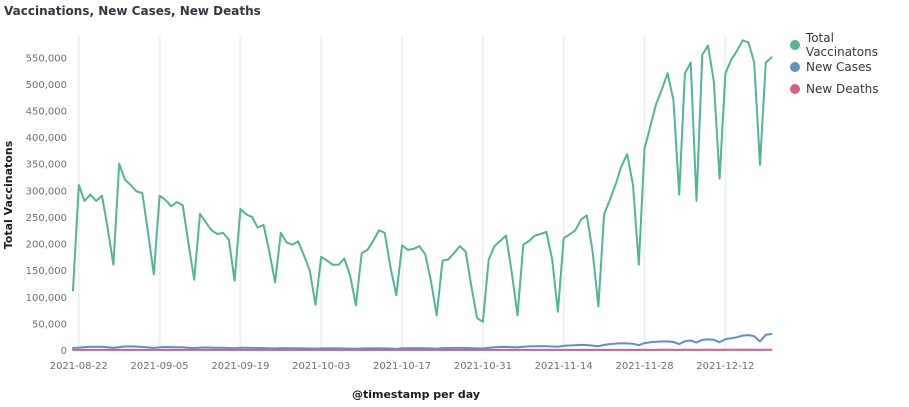  What do you see at coordinates (46, 218) in the screenshot?
I see `y-tick-label: 250,000` at bounding box center [46, 218].